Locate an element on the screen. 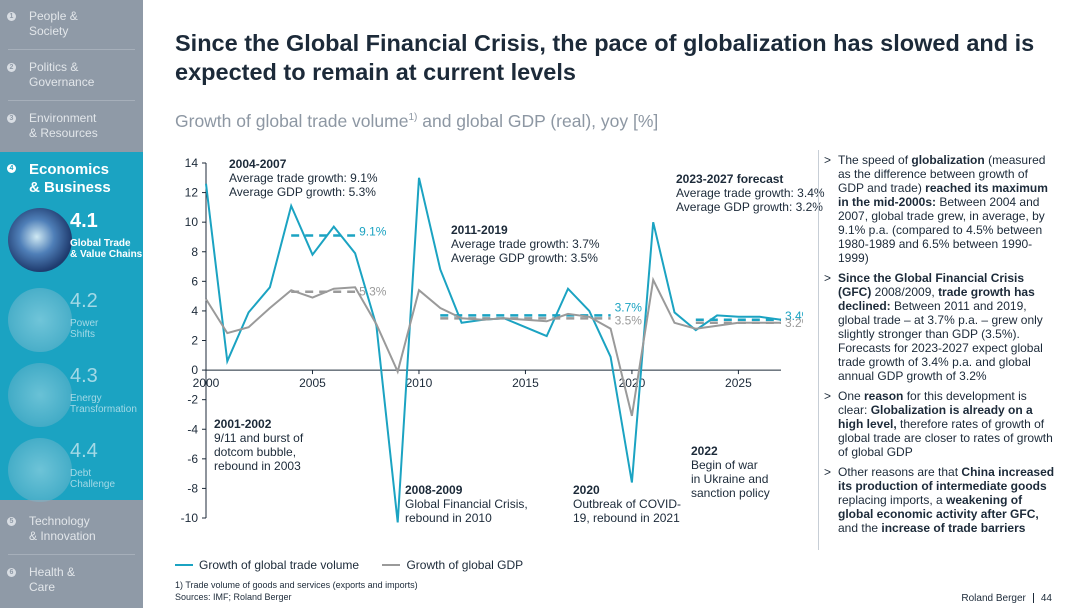 The height and width of the screenshot is (608, 1080). legend-item-gdp: Growth of global GDP is located at coordinates (452, 565).